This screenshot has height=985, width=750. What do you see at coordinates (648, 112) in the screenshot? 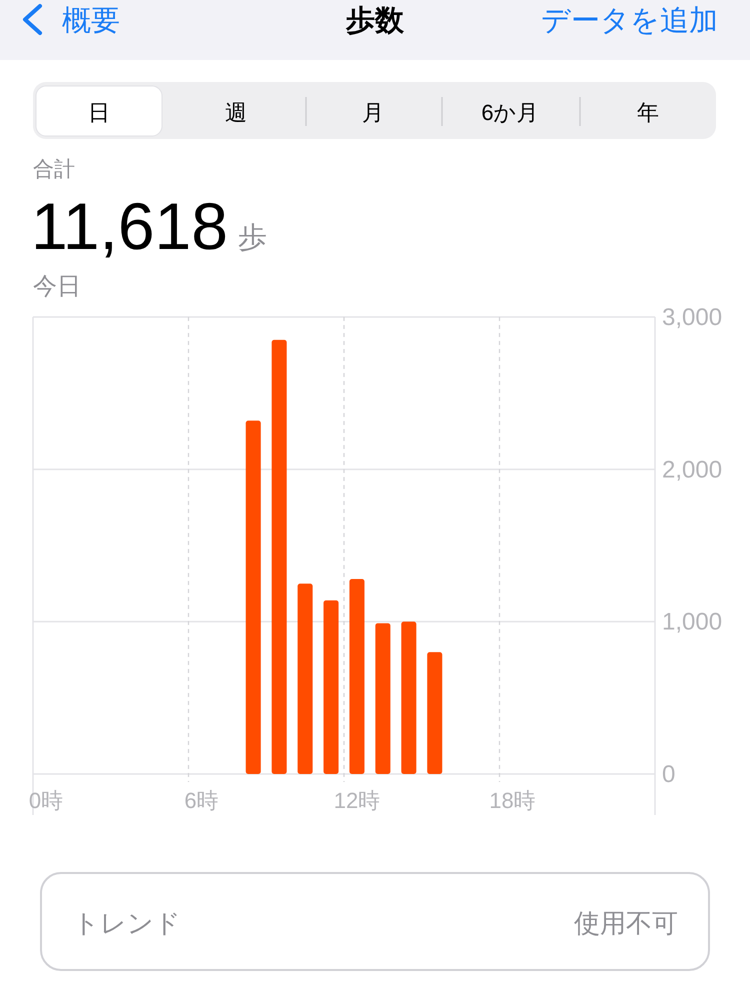
I see `text: 年` at bounding box center [648, 112].